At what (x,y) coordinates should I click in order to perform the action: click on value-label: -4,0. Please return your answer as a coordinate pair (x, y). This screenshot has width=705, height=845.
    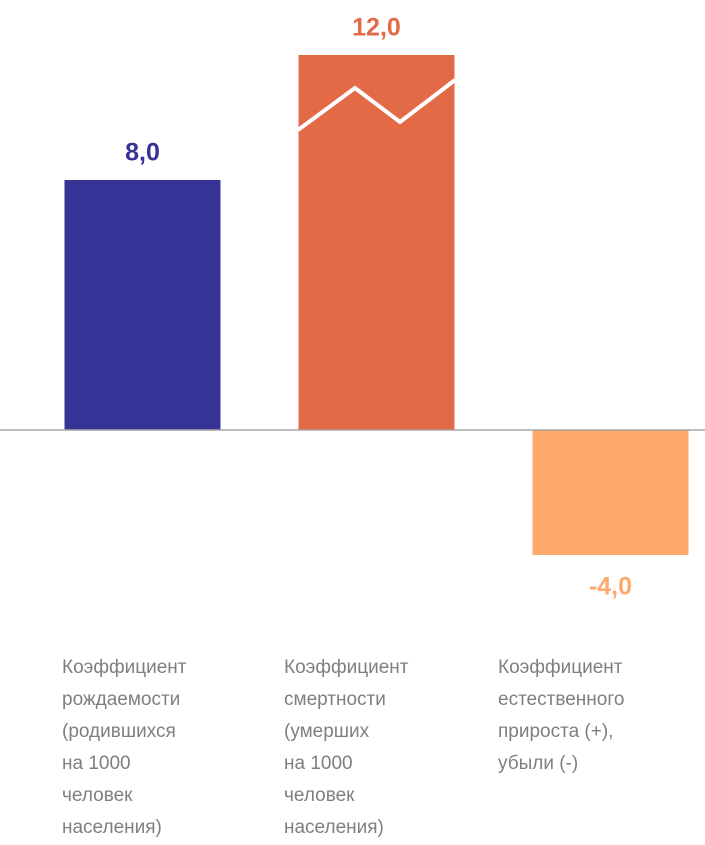
    Looking at the image, I should click on (610, 587).